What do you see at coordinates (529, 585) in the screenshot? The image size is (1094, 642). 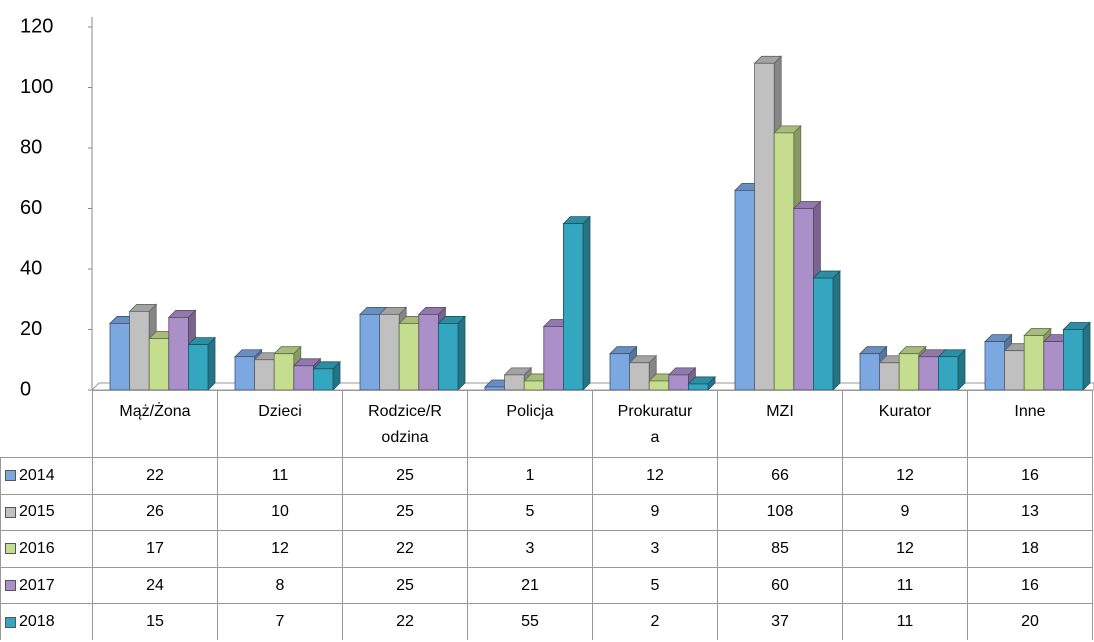 I see `table-value: 21` at bounding box center [529, 585].